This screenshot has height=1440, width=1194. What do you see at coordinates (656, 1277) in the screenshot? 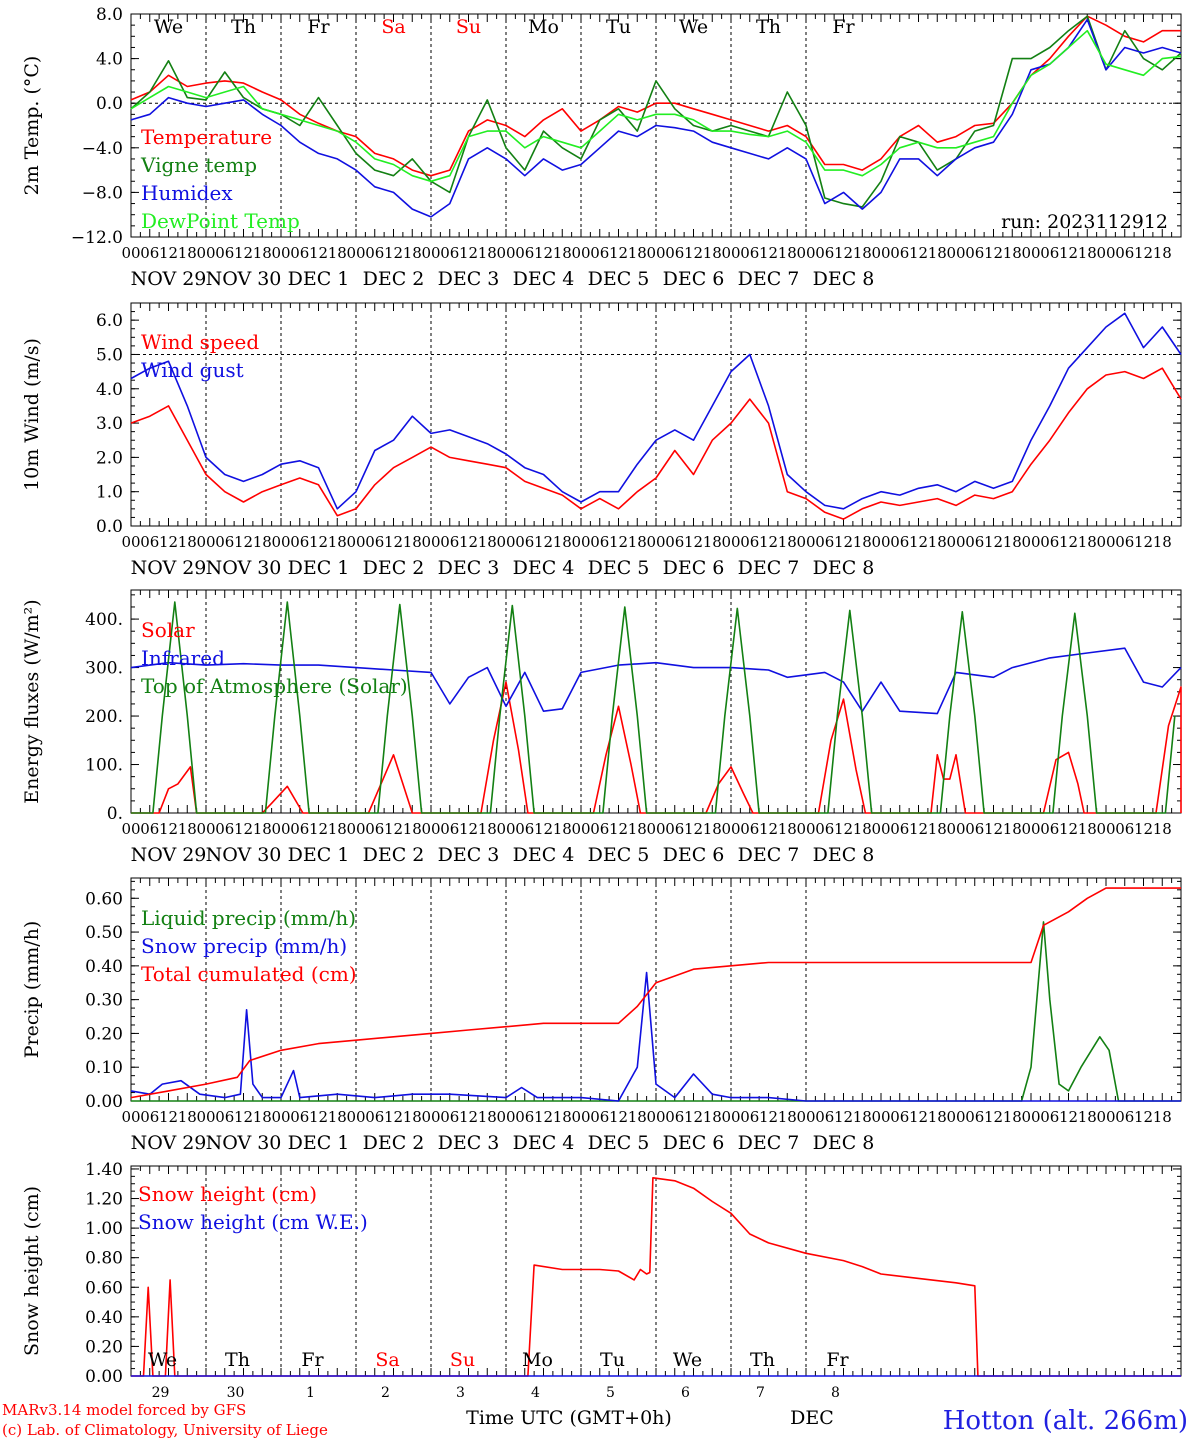
I see `series-line-snow-height-cm` at bounding box center [656, 1277].